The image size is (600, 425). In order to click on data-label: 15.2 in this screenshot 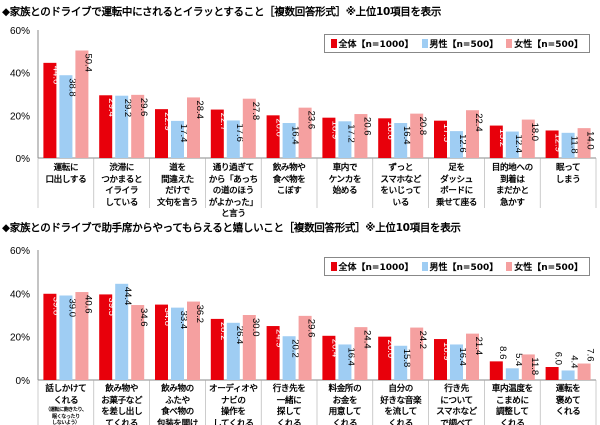, I will do `click(502, 138)`.